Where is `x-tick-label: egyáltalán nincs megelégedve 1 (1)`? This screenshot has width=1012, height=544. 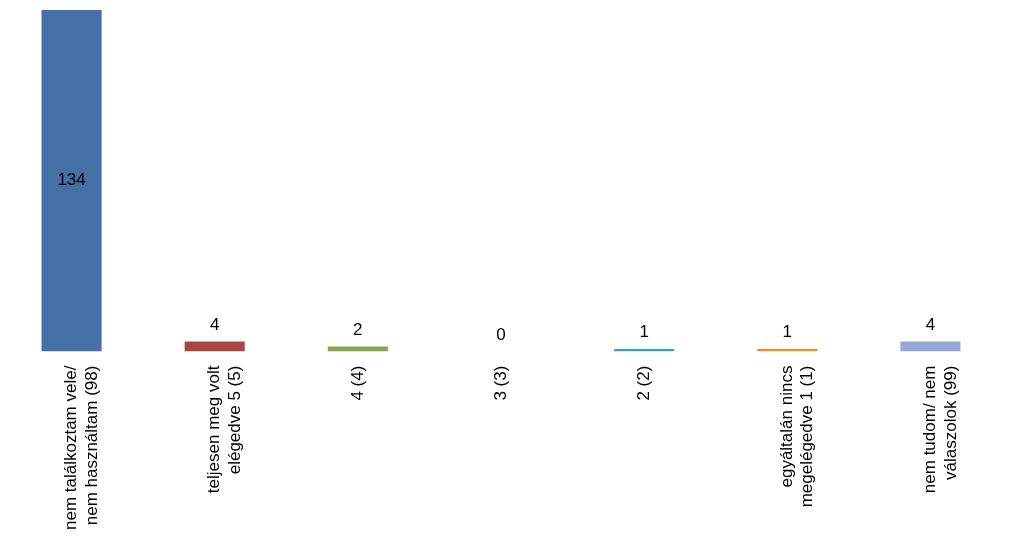 x-tick-label: egyáltalán nincs megelégedve 1 (1) is located at coordinates (796, 436).